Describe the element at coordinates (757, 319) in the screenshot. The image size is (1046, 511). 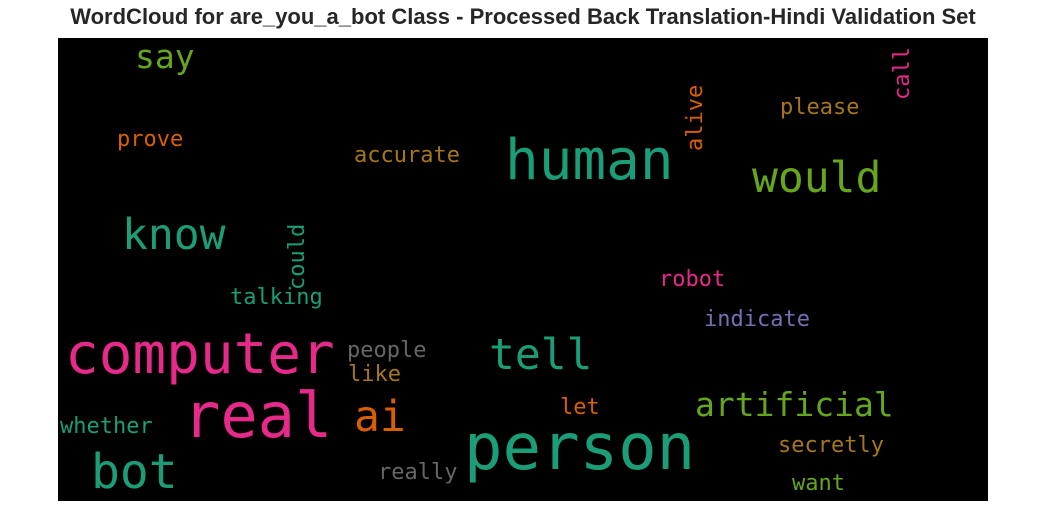
I see `word-indicate: indicate` at that location.